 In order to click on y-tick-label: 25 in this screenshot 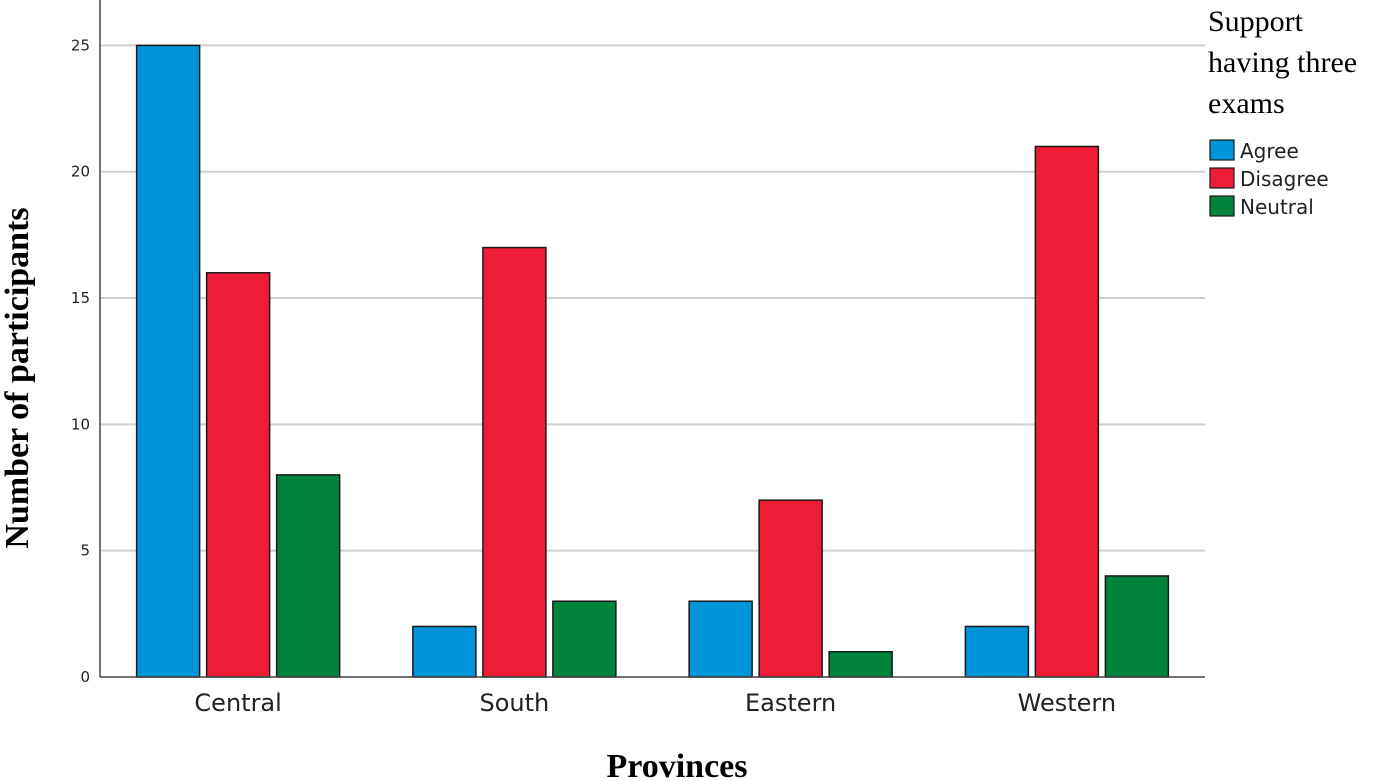, I will do `click(80, 45)`.